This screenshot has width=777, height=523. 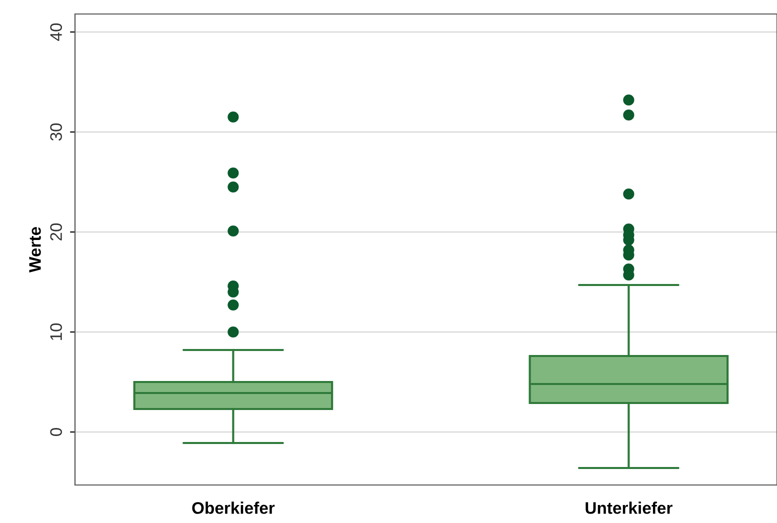 I want to click on x-tick-label: Unterkiefer, so click(x=629, y=508).